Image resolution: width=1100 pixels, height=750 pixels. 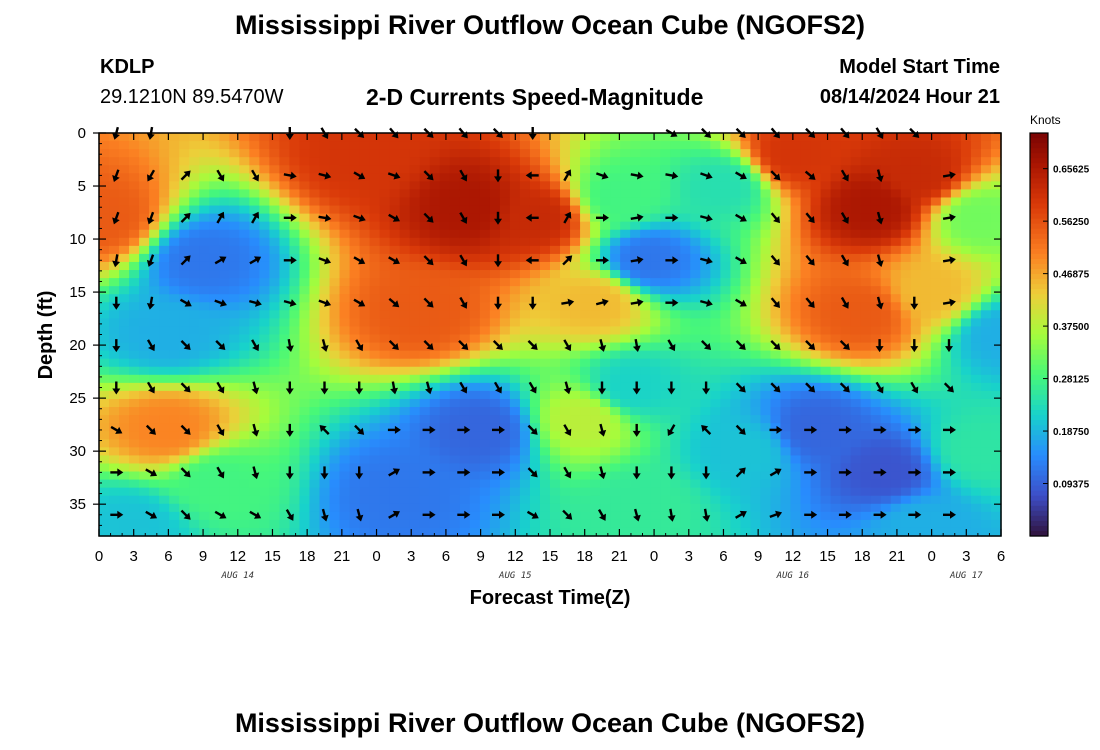 What do you see at coordinates (220, 387) in the screenshot?
I see `current-arrow` at bounding box center [220, 387].